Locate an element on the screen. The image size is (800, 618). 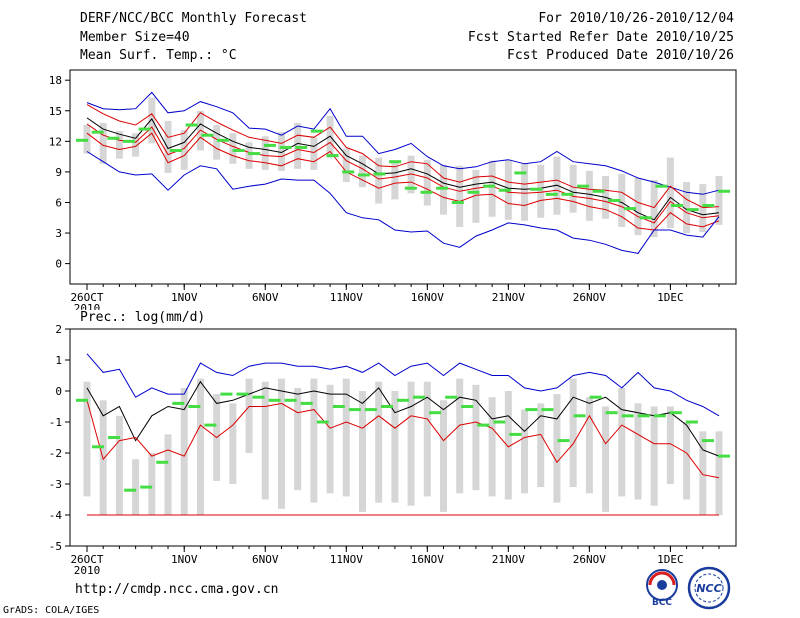
temp-upper-line is located at coordinates (403, 156).